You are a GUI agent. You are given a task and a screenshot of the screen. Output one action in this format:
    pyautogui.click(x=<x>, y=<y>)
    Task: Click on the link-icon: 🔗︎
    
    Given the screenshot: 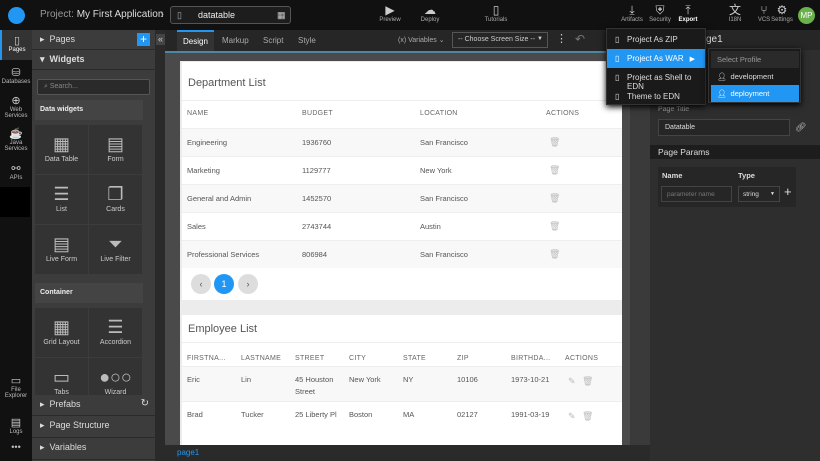 What is the action you would take?
    pyautogui.click(x=801, y=127)
    